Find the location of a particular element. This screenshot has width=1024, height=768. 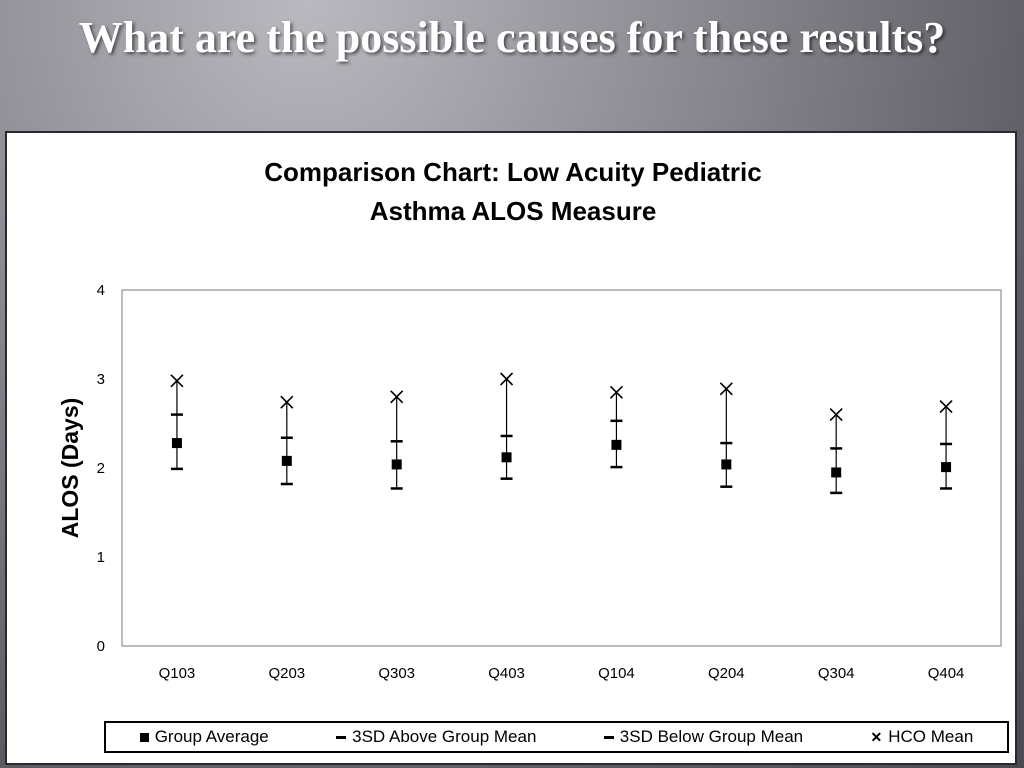

x-axis-ticks: Q103 Q203 Q303 Q403 Q104 Q204 Q304 Q404 is located at coordinates (562, 673).